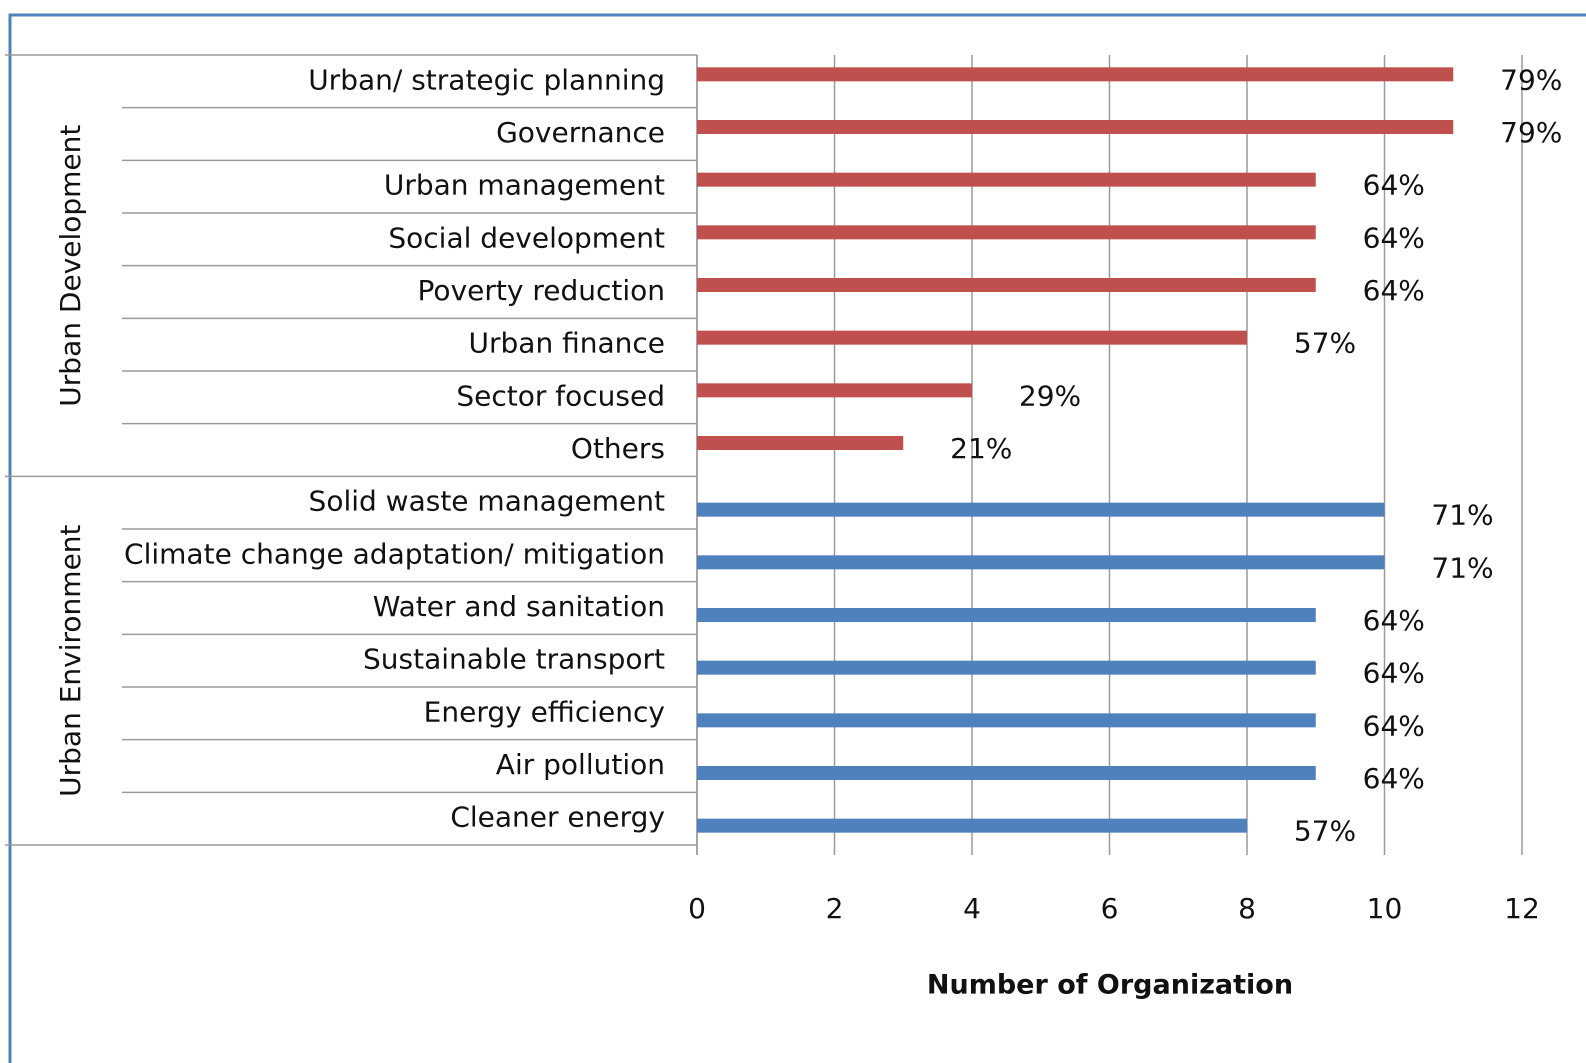 This screenshot has width=1586, height=1063. Describe the element at coordinates (486, 79) in the screenshot. I see `y-tick-label: Urban/ strategic planning` at that location.